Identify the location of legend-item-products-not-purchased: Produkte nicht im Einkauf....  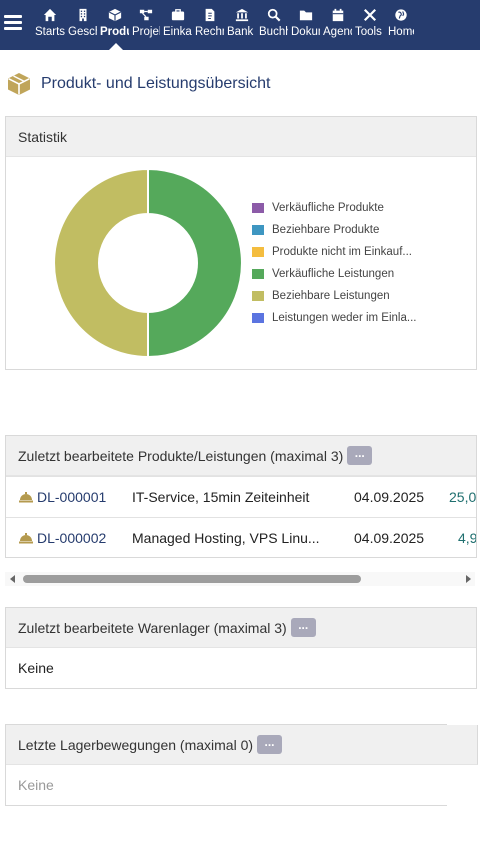
(332, 252).